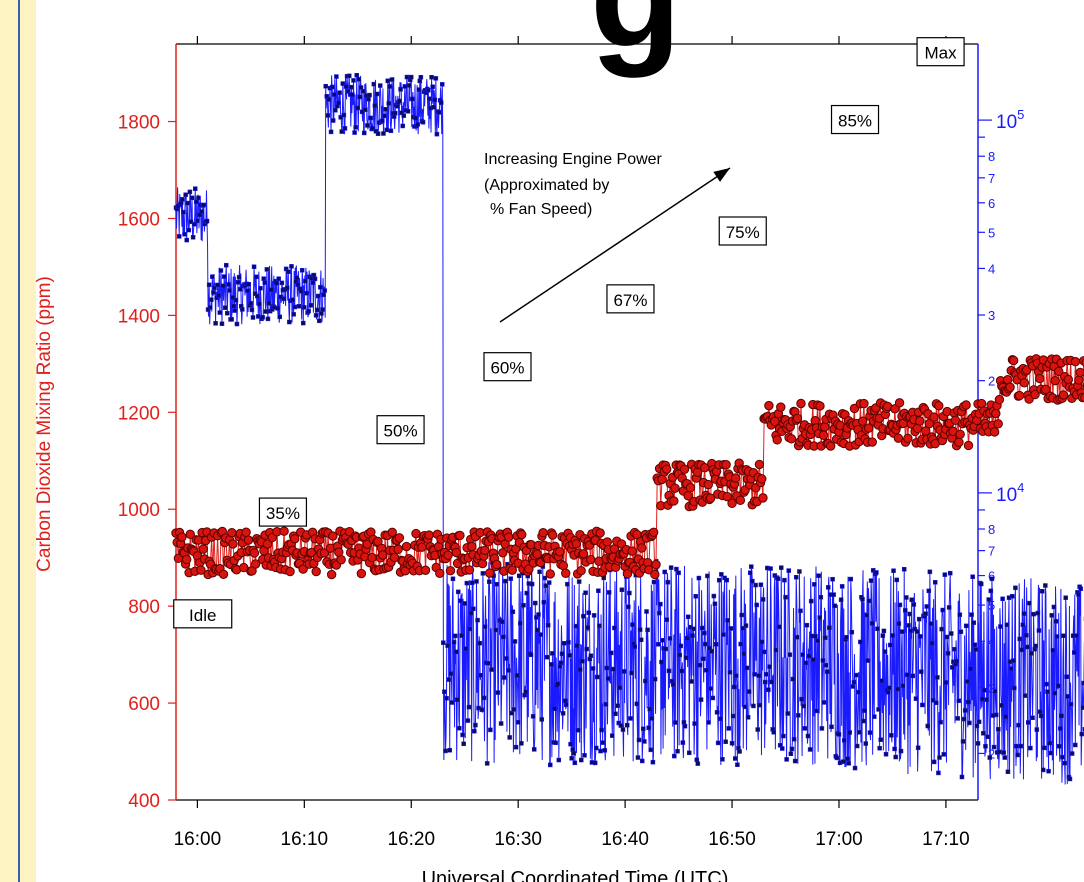 This screenshot has width=1084, height=882. What do you see at coordinates (283, 513) in the screenshot?
I see `annotation-label: 35%` at bounding box center [283, 513].